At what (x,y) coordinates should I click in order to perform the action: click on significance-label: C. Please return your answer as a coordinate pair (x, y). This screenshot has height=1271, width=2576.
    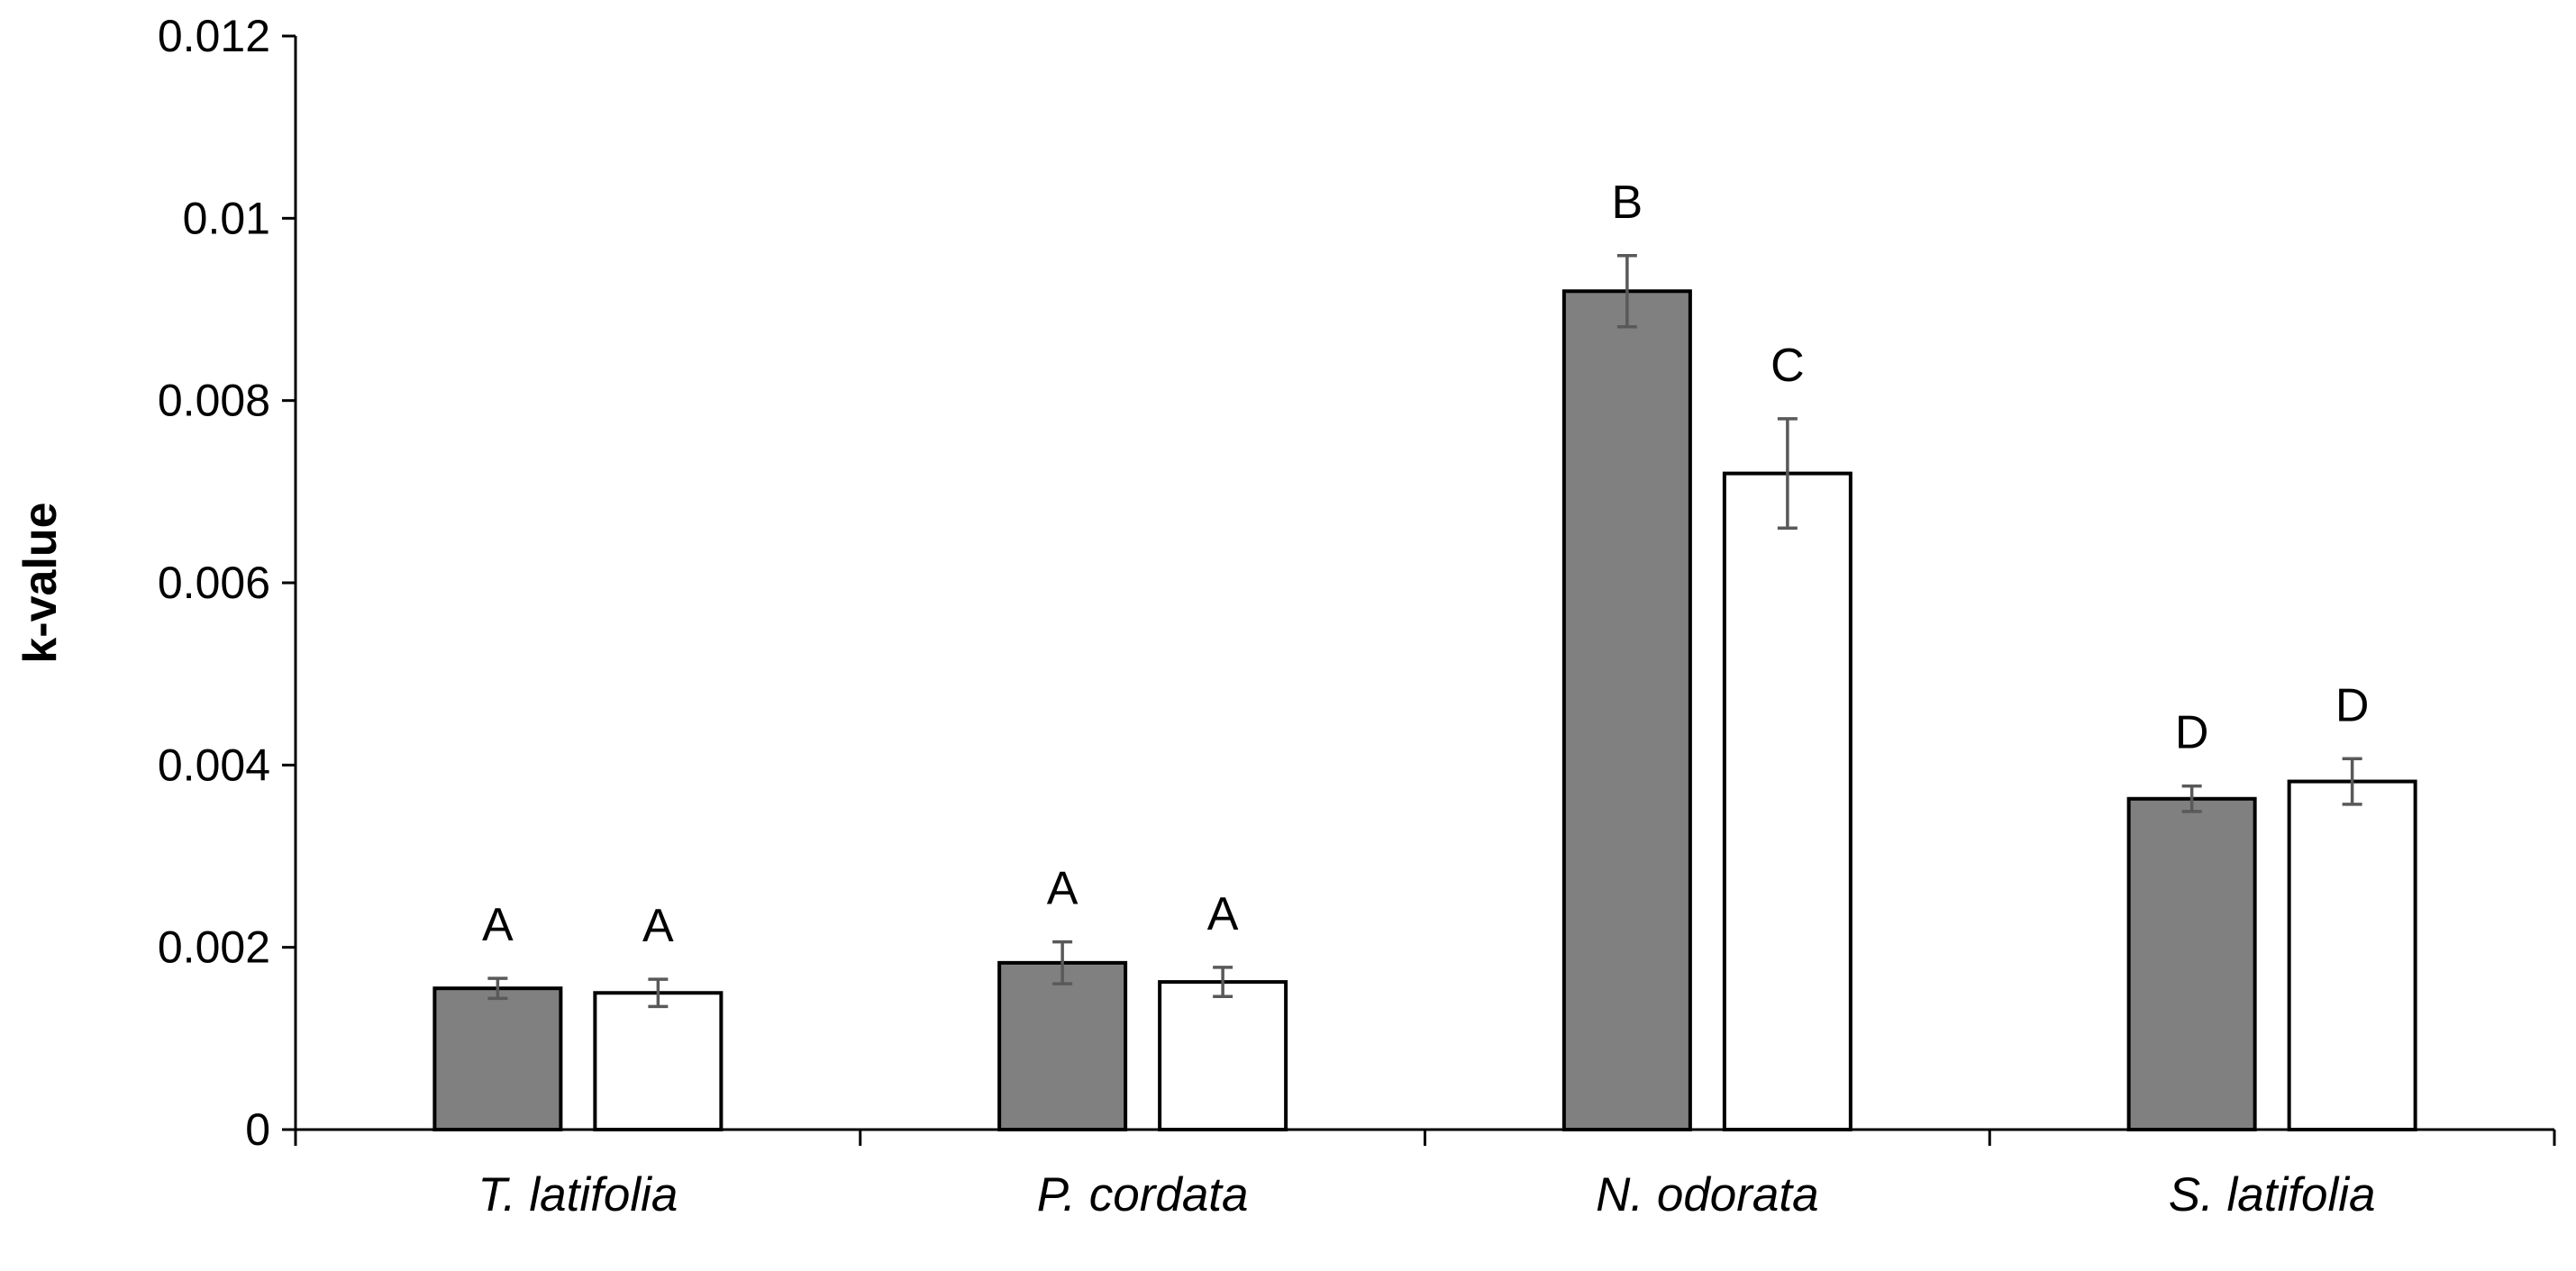
    Looking at the image, I should click on (1787, 366).